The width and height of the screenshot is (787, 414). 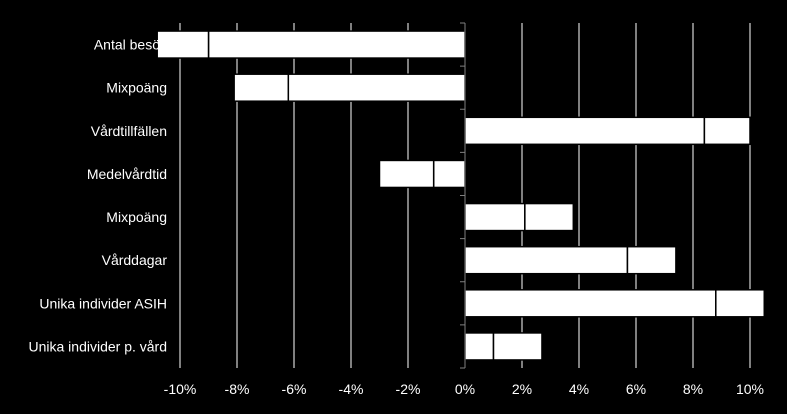 I want to click on x-tick-label: 6%, so click(x=636, y=389).